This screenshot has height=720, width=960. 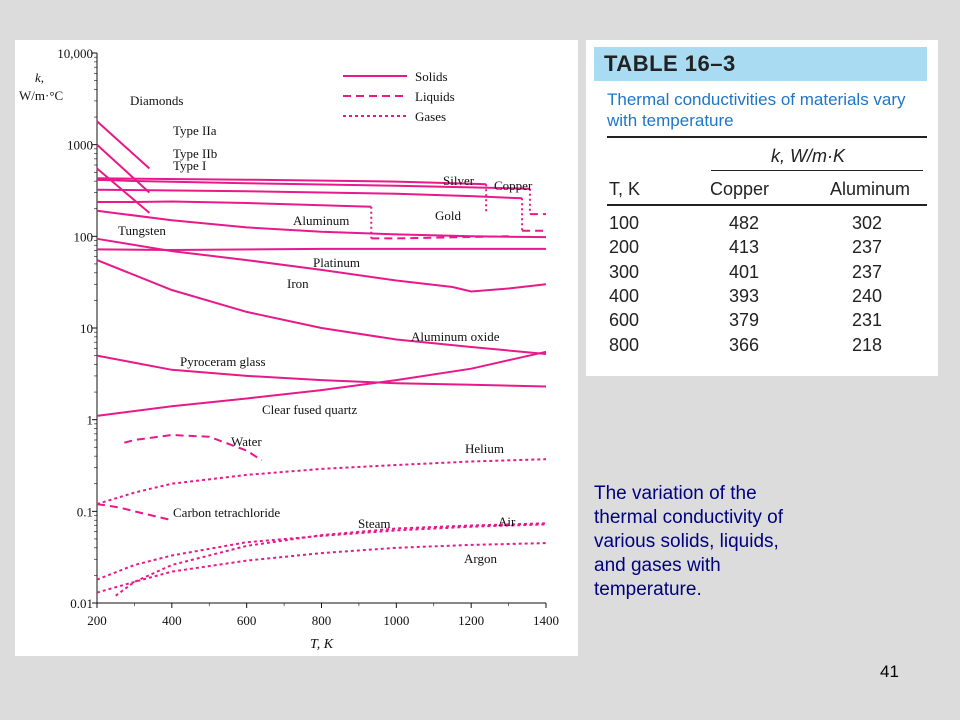 I want to click on series-label-aluminum: Aluminum, so click(x=321, y=220).